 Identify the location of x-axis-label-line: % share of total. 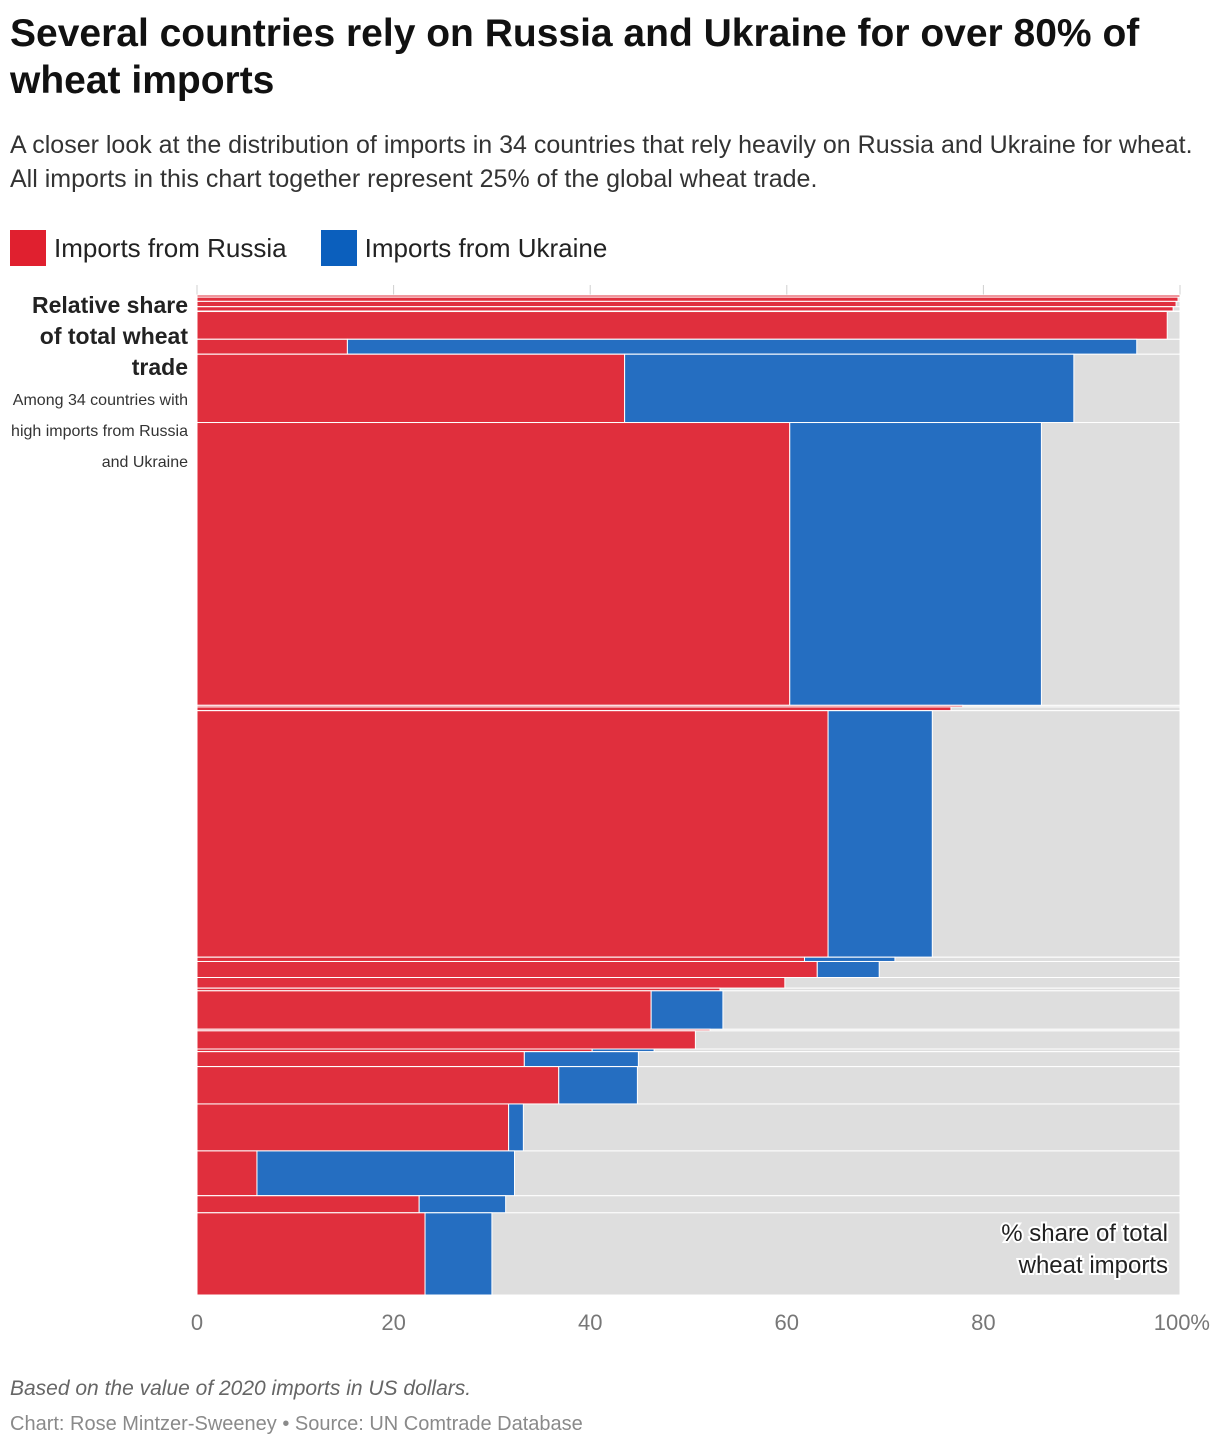
(1084, 1233).